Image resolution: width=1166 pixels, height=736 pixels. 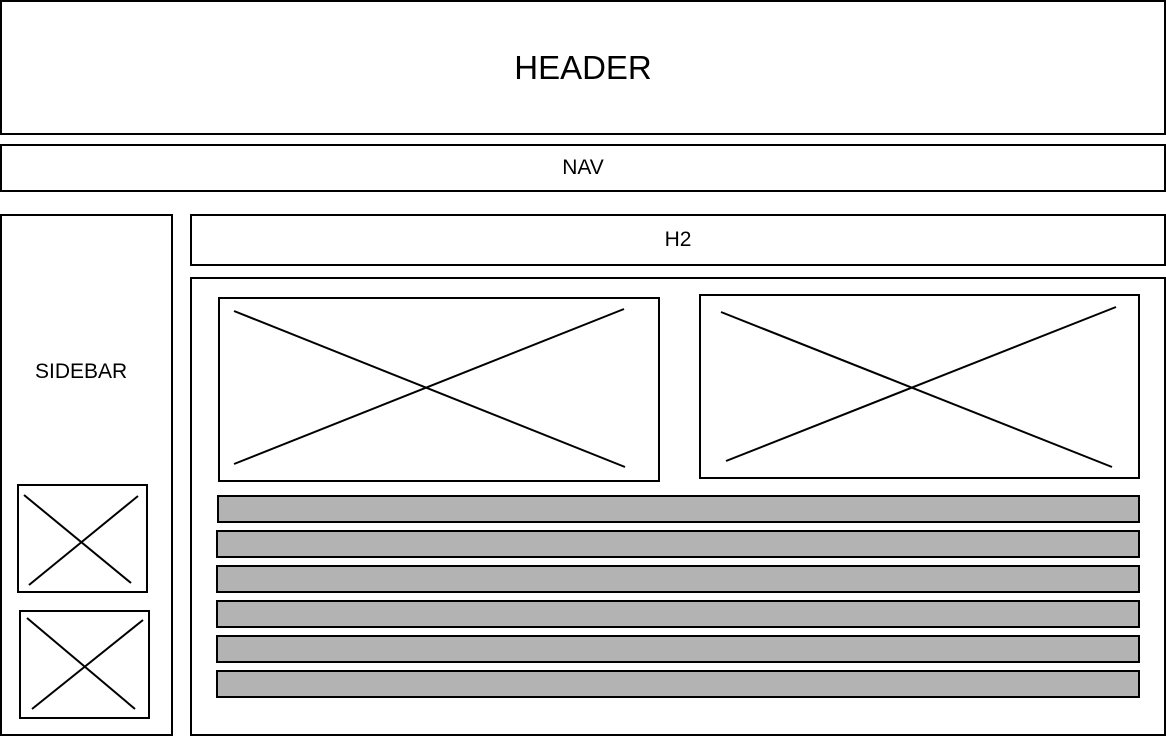 I want to click on h2-block: H2, so click(x=678, y=240).